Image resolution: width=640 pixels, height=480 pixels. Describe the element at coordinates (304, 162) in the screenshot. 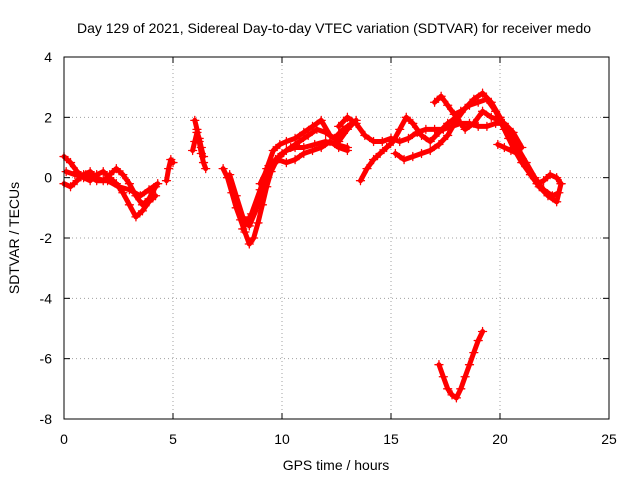

I see `series-arc10` at that location.